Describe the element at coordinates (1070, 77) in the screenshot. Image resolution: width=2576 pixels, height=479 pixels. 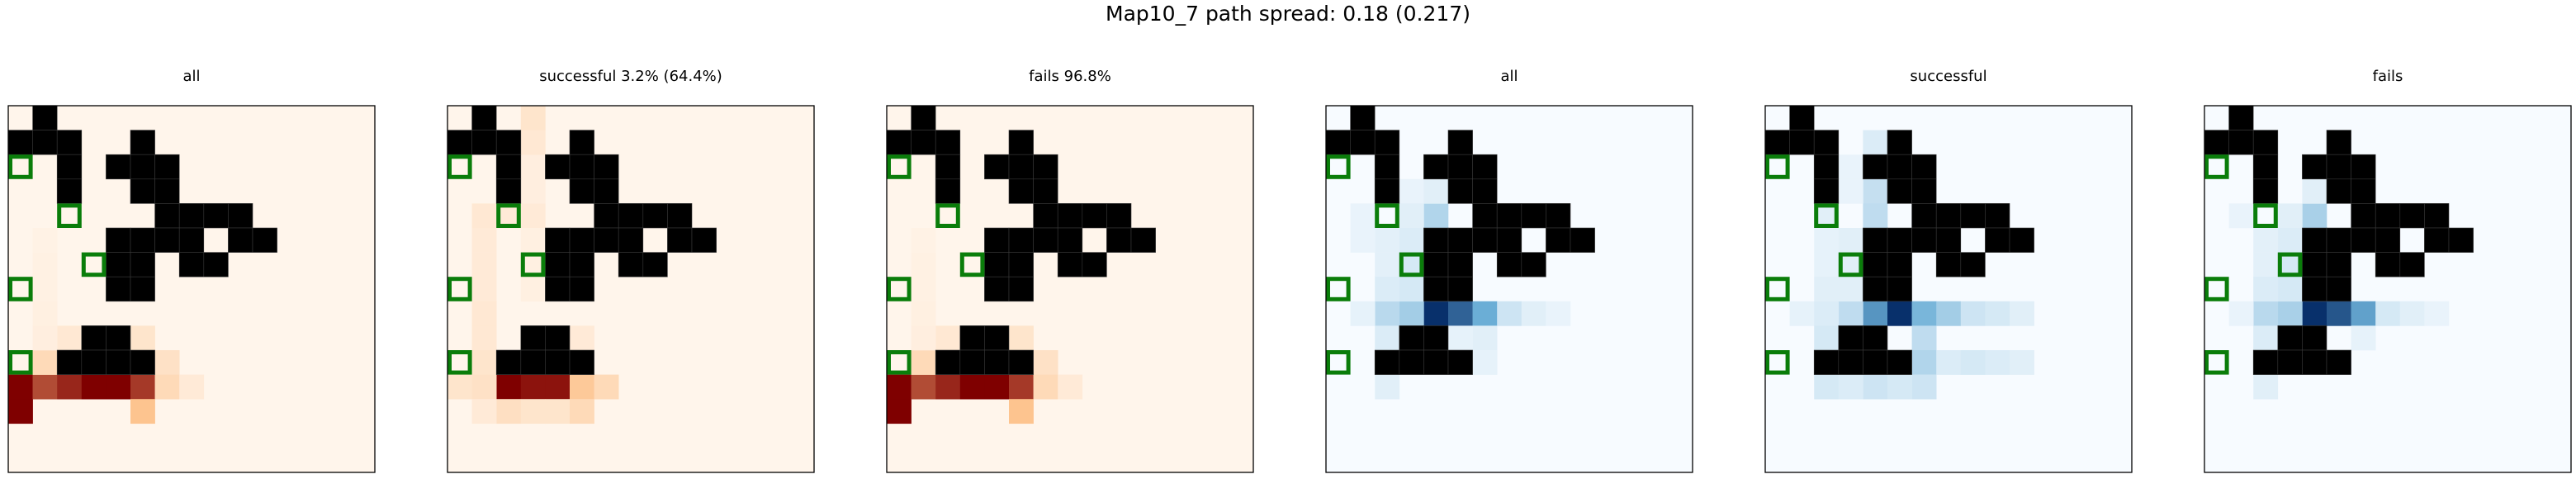
I see `panel-3-title: fails 96.8%` at that location.